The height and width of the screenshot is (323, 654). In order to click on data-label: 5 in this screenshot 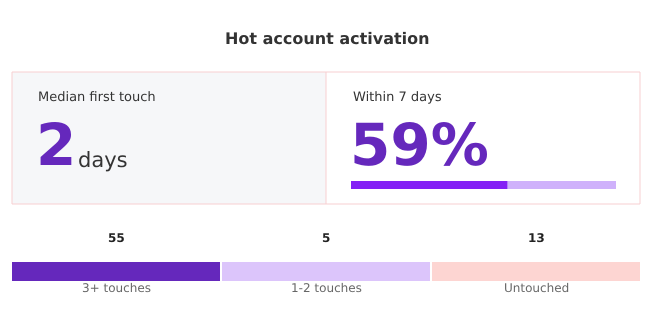, I will do `click(326, 238)`.